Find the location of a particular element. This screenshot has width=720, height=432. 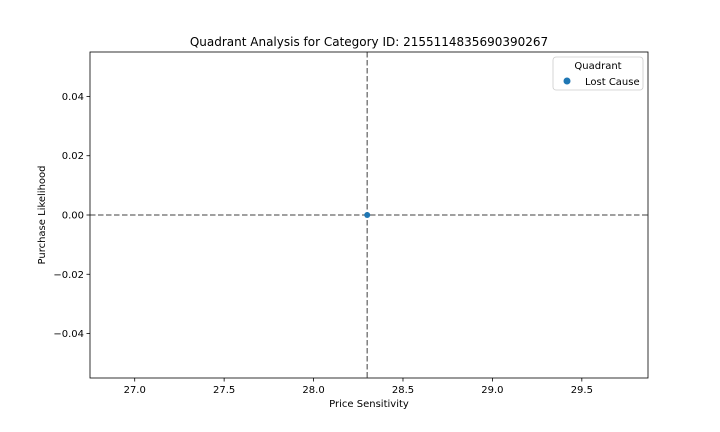

x-axis-label: Price Sensitivity is located at coordinates (369, 404).